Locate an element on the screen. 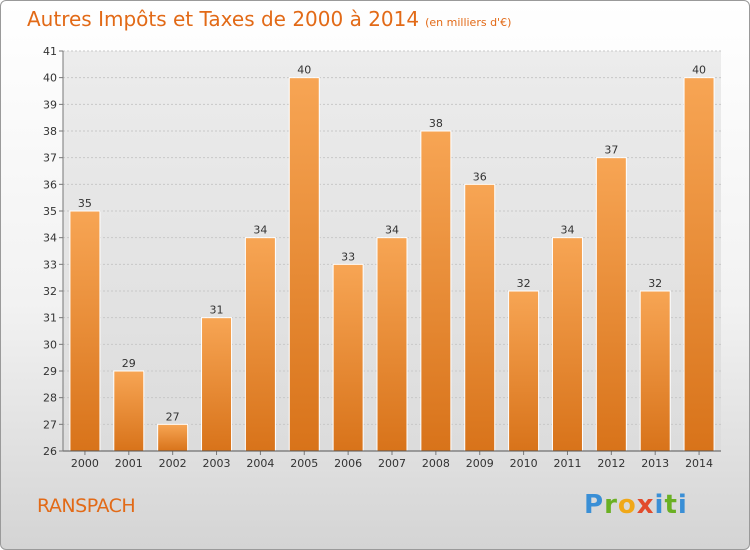  logo-letter: r is located at coordinates (611, 505).